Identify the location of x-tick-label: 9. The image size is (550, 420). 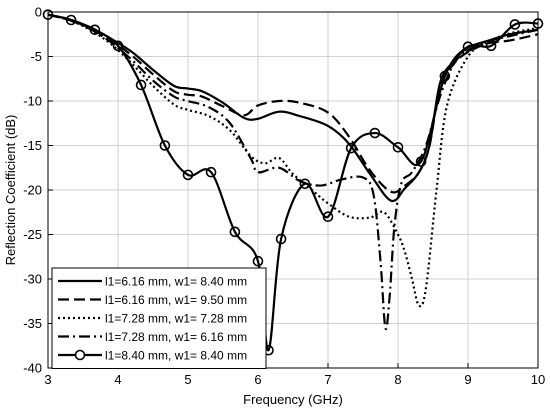
(467, 379).